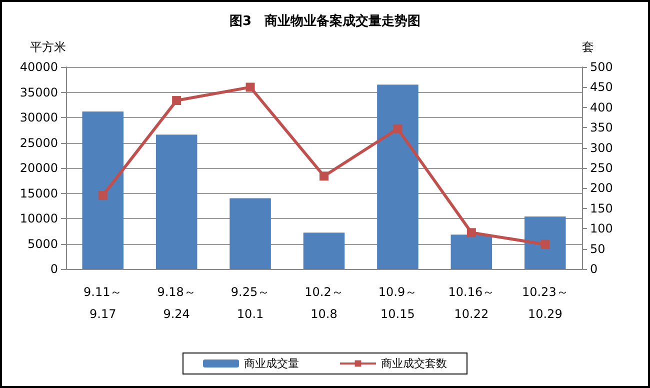 This screenshot has height=388, width=650. Describe the element at coordinates (471, 303) in the screenshot. I see `x-tick-label: 10.16～ 10.22` at that location.